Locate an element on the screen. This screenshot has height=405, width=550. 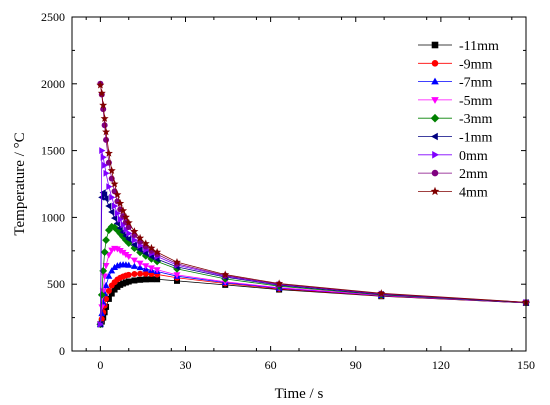
legend-item--7mm: -7mm is located at coordinates (455, 83).